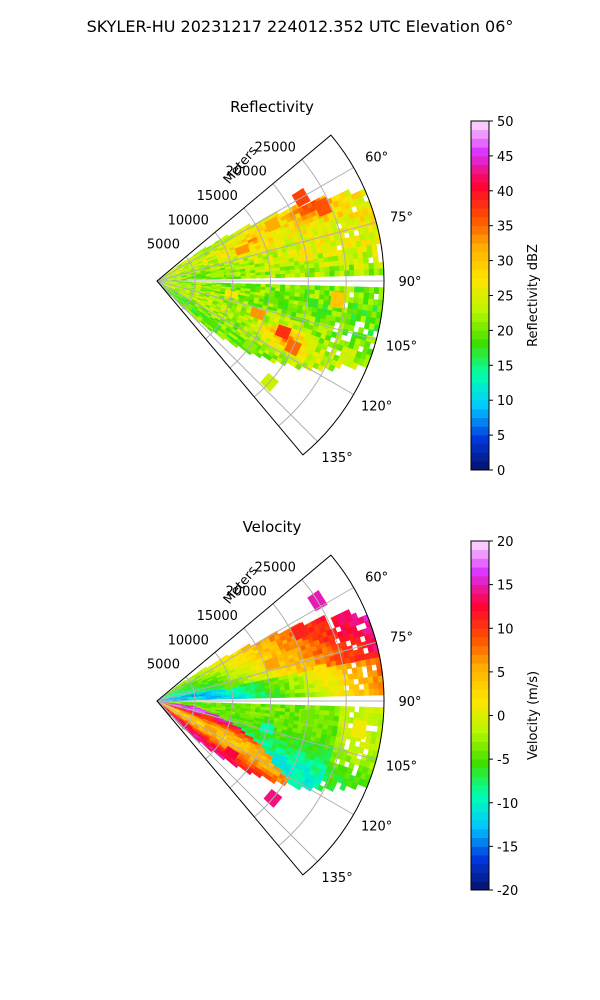 This screenshot has height=1000, width=600. What do you see at coordinates (217, 274) in the screenshot?
I see `data-cell` at bounding box center [217, 274].